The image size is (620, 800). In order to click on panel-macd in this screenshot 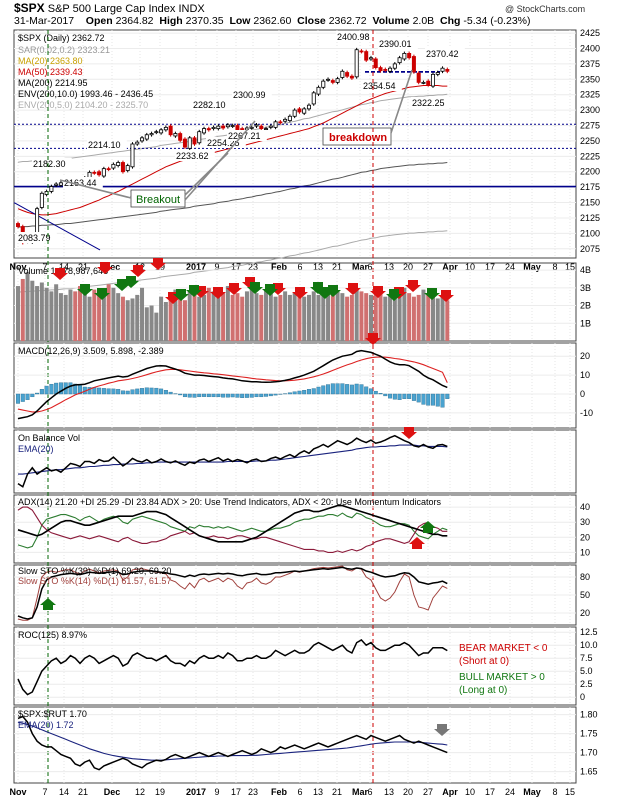, I will do `click(295, 385)`.